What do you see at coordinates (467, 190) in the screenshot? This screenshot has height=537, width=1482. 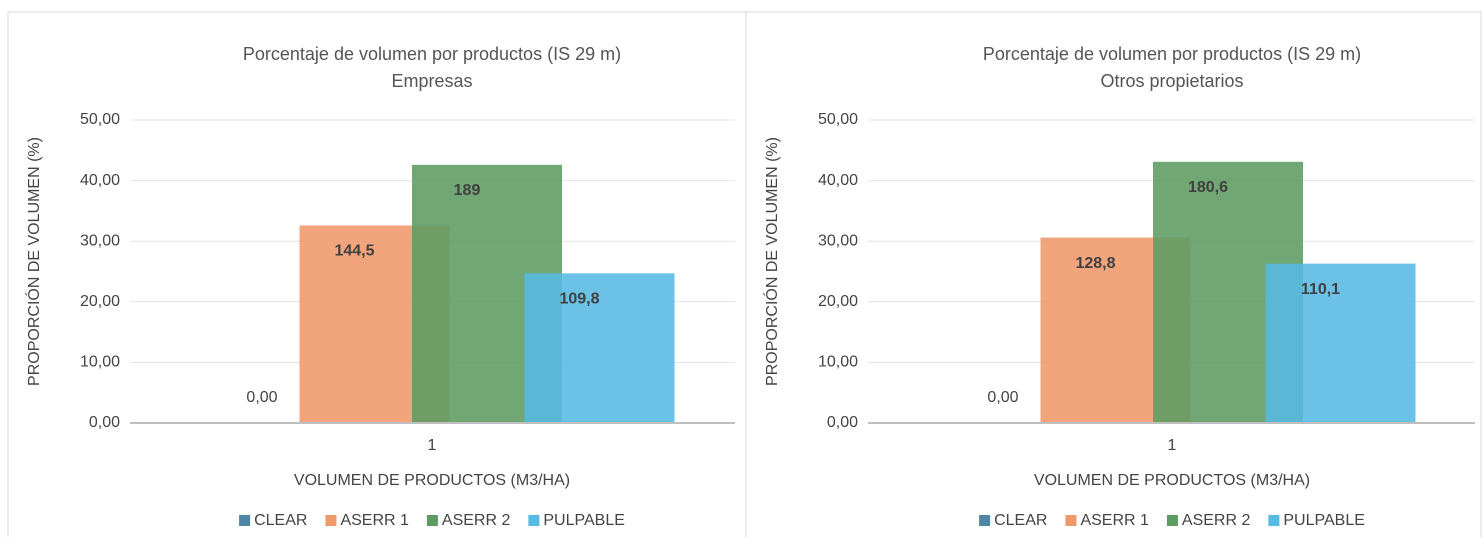 I see `data-label: 189` at bounding box center [467, 190].